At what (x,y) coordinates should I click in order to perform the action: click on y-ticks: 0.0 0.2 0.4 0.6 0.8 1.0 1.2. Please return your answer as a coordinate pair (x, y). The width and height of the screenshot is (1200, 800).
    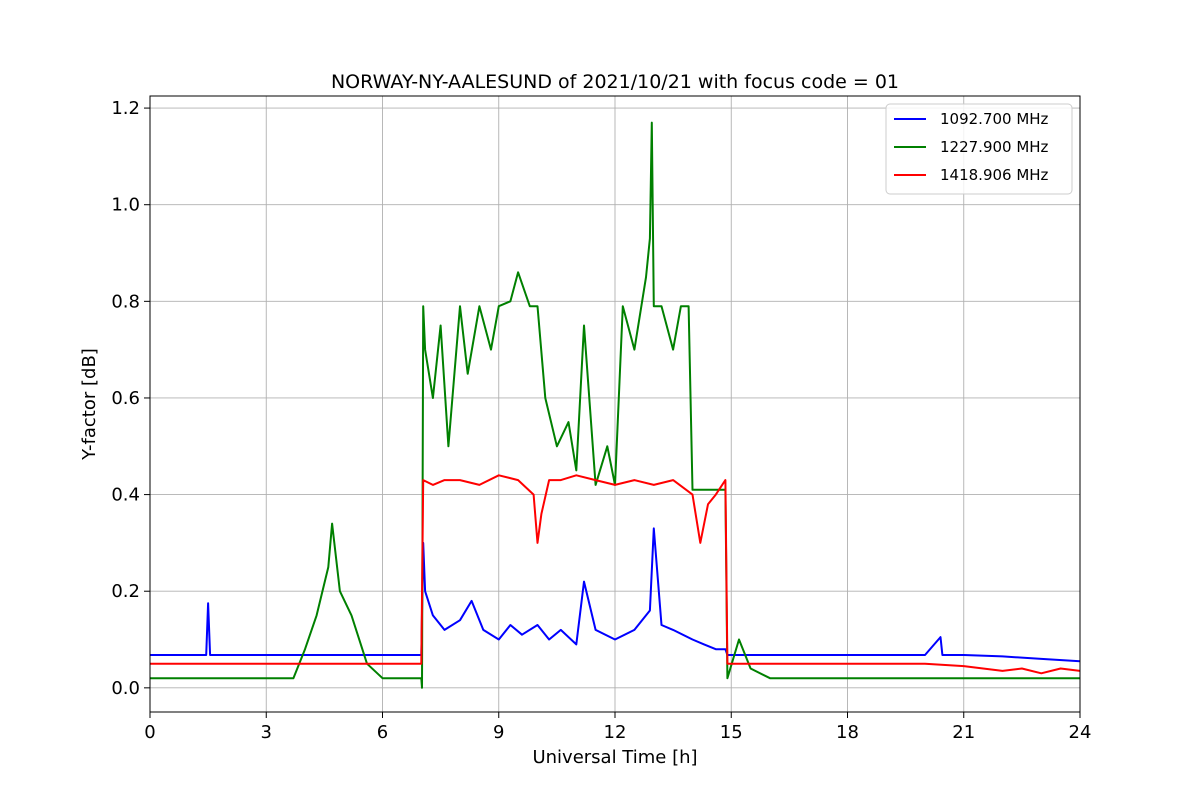
    Looking at the image, I should click on (130, 398).